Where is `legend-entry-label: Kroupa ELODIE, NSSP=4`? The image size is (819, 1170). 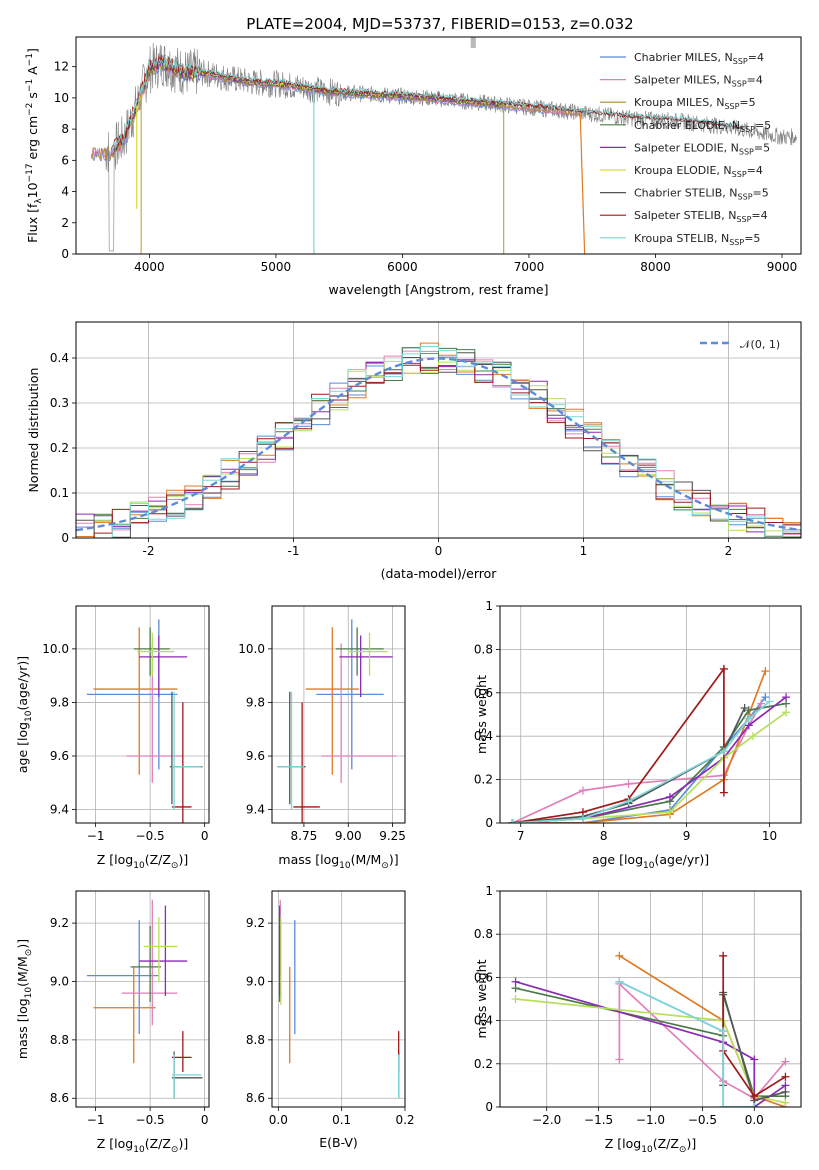
legend-entry-label: Kroupa ELODIE, NSSP=4 is located at coordinates (698, 171).